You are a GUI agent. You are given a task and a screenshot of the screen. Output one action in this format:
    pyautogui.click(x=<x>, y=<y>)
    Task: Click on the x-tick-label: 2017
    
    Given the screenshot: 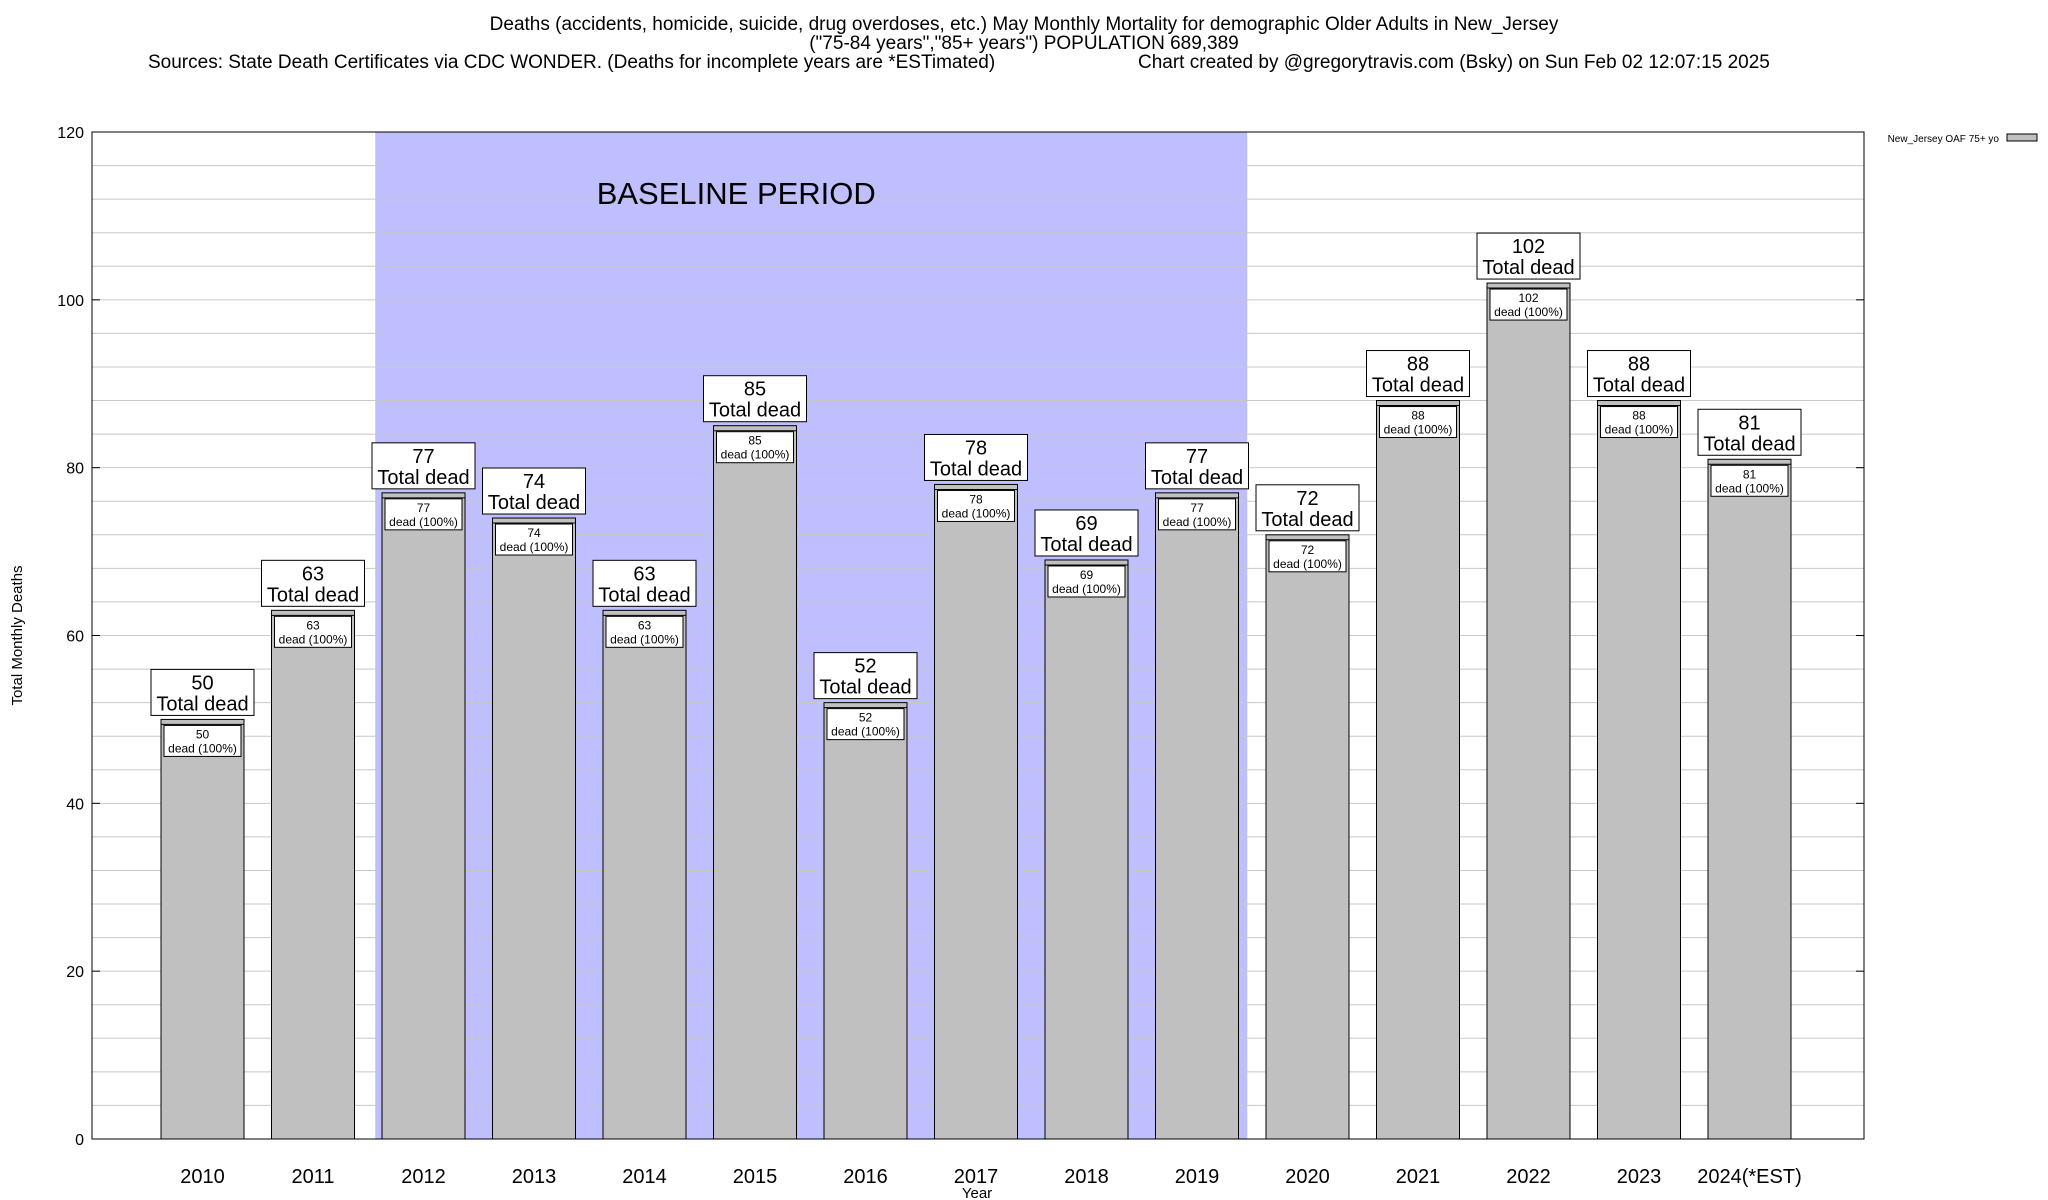 What is the action you would take?
    pyautogui.click(x=976, y=1177)
    